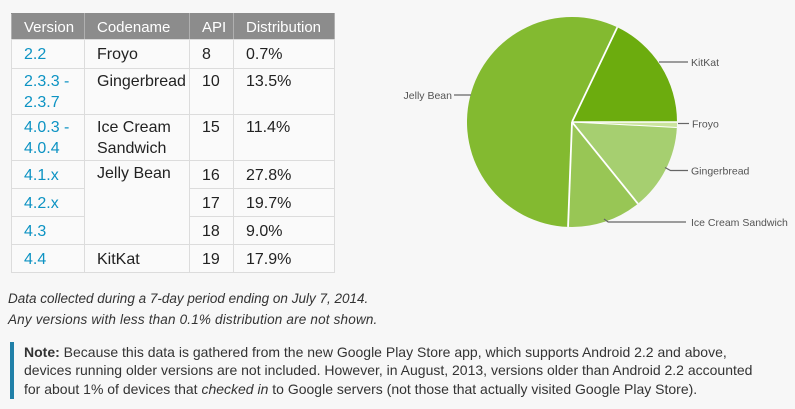 Image resolution: width=795 pixels, height=409 pixels. I want to click on svg-text: Gingerbread, so click(720, 172).